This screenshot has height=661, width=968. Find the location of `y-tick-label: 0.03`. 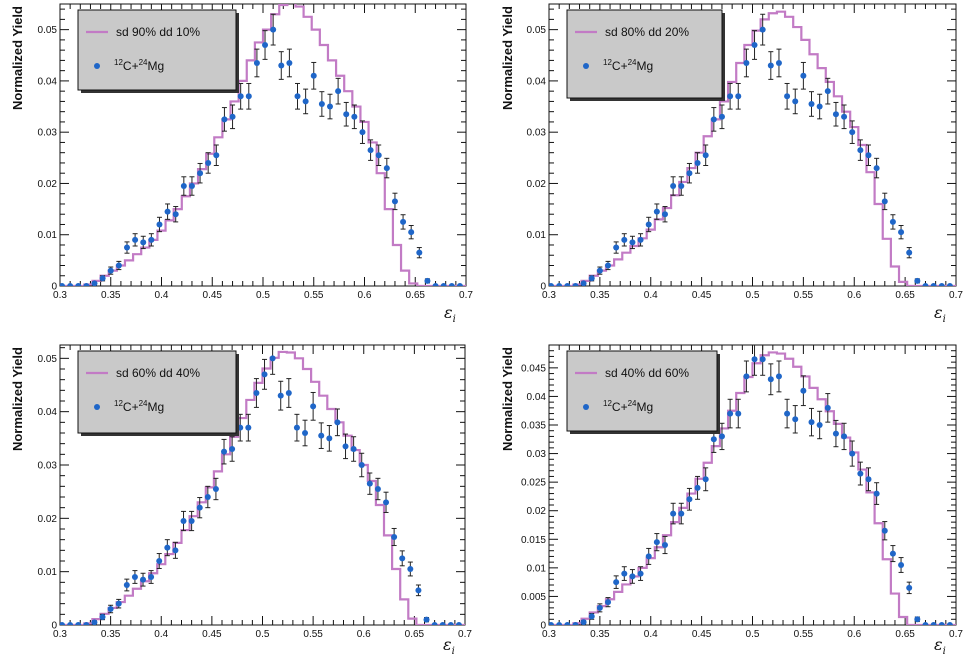

y-tick-label: 0.03 is located at coordinates (48, 466).